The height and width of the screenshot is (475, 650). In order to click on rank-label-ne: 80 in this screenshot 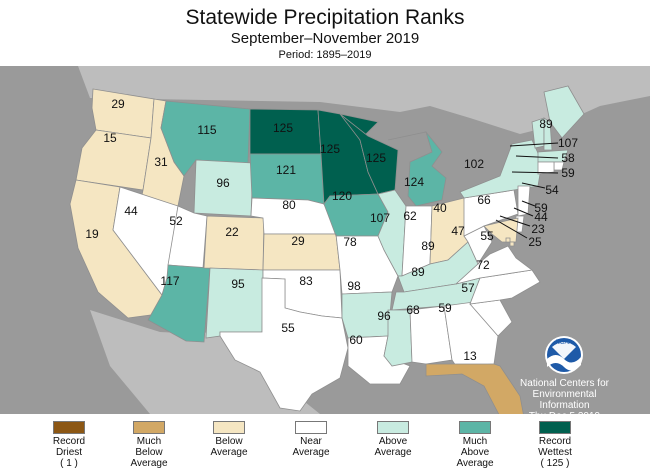, I will do `click(289, 205)`.